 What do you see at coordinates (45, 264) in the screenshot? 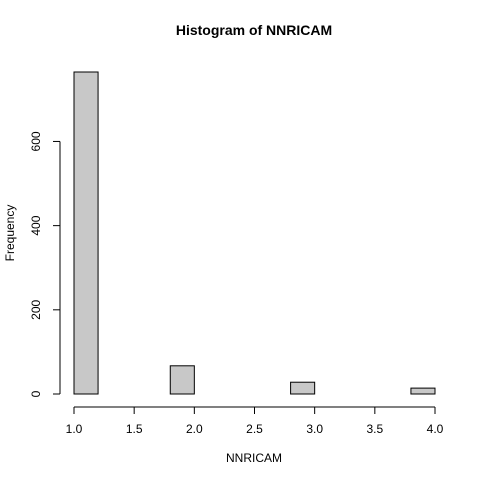
I see `y-axis: 0 200 400 600` at bounding box center [45, 264].